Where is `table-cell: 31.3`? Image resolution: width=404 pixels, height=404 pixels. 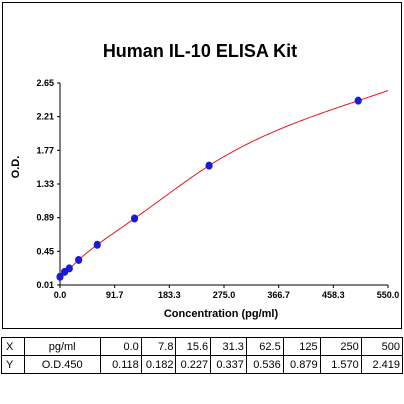 table-cell: 31.3 is located at coordinates (228, 346).